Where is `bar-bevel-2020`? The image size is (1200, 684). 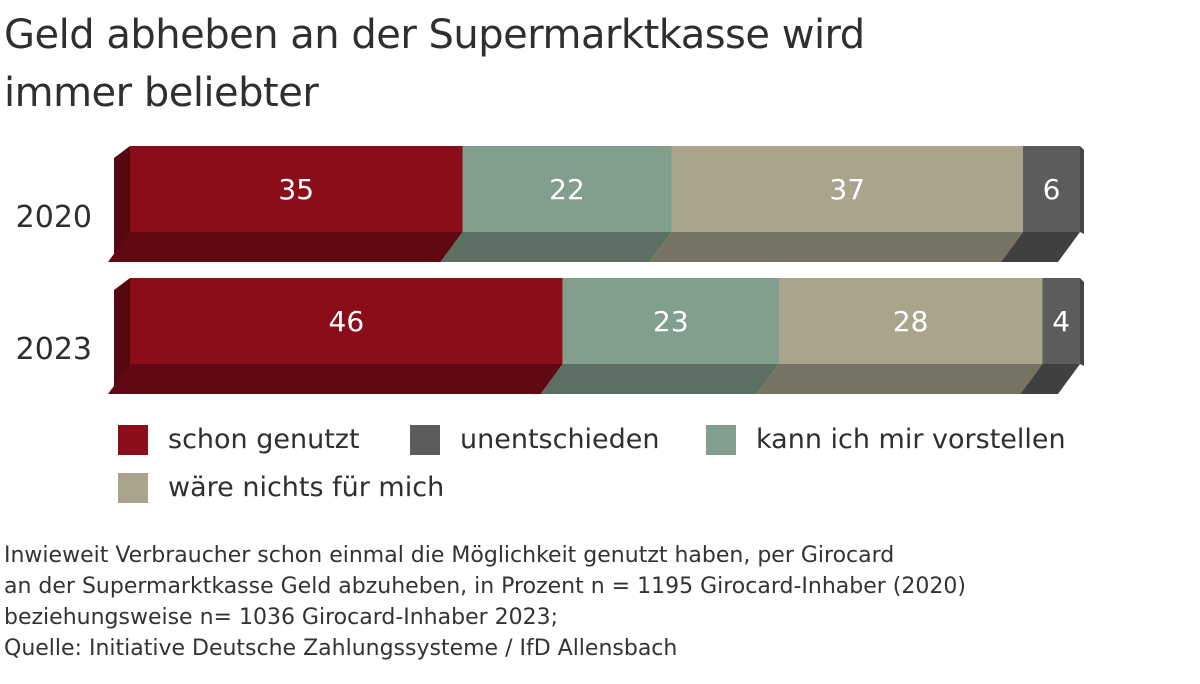 bar-bevel-2020 is located at coordinates (122, 204).